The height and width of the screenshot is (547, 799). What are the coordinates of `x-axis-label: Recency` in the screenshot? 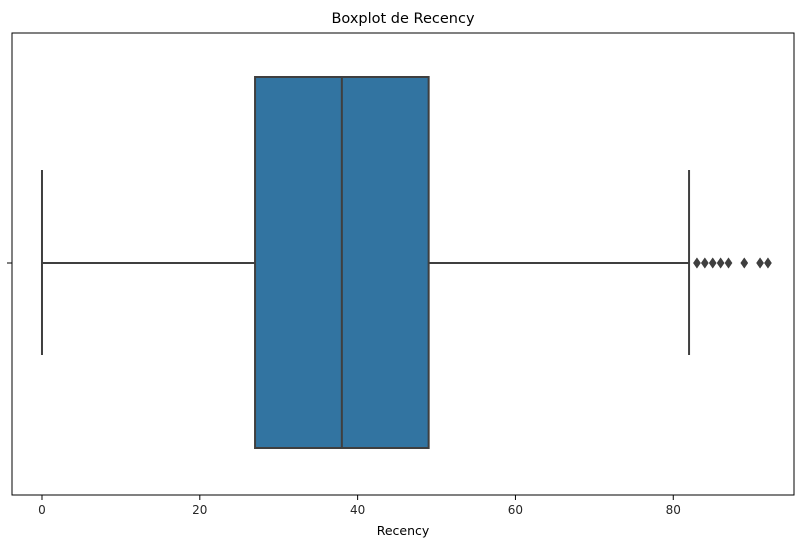 It's located at (403, 530).